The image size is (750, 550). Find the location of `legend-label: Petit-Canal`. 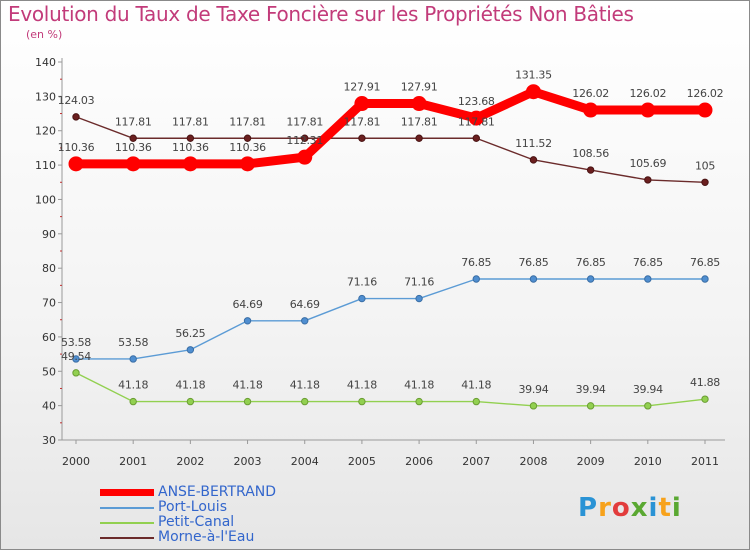

legend-label: Petit-Canal is located at coordinates (196, 522).